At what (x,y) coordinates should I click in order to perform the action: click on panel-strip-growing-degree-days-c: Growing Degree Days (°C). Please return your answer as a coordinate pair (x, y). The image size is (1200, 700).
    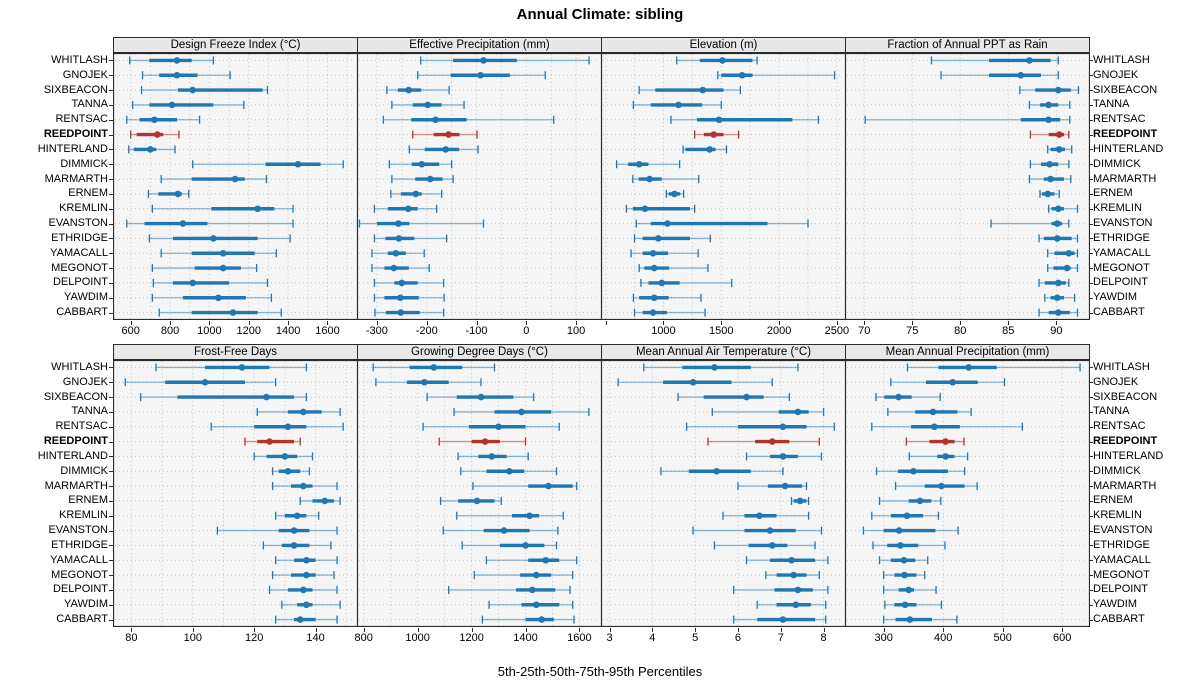
    Looking at the image, I should click on (479, 352).